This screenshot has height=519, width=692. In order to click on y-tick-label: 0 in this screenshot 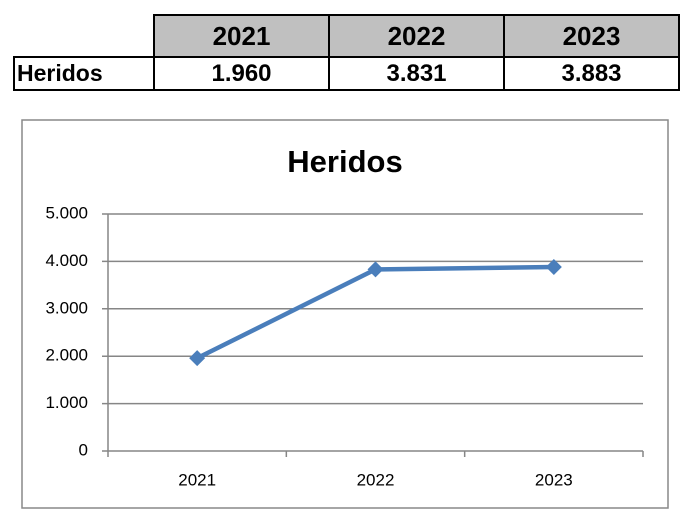, I will do `click(83, 449)`.